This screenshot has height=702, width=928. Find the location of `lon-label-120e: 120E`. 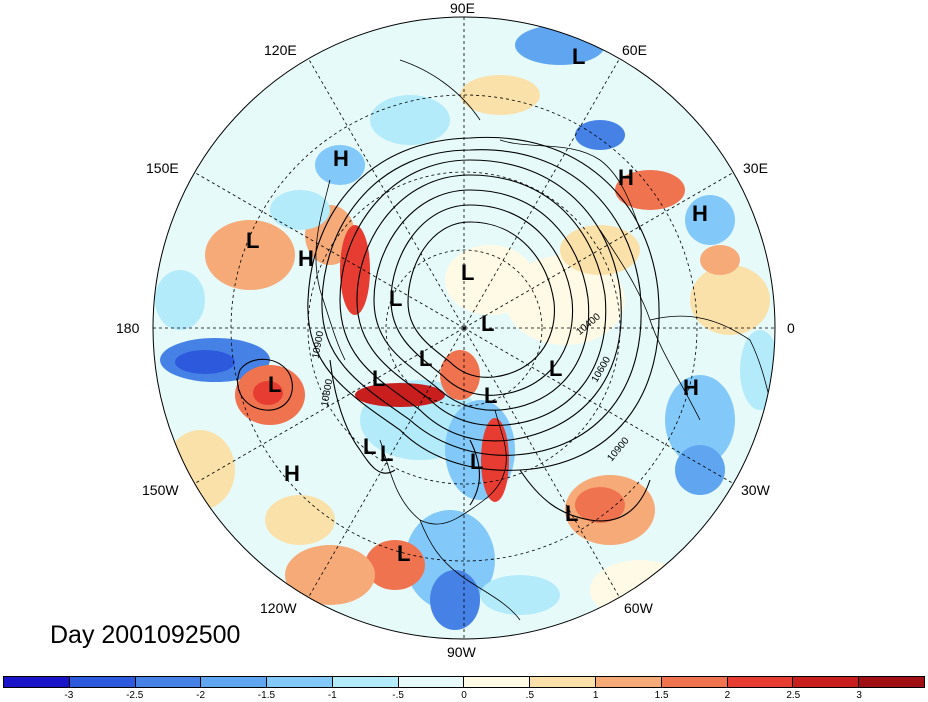

lon-label-120e: 120E is located at coordinates (280, 50).